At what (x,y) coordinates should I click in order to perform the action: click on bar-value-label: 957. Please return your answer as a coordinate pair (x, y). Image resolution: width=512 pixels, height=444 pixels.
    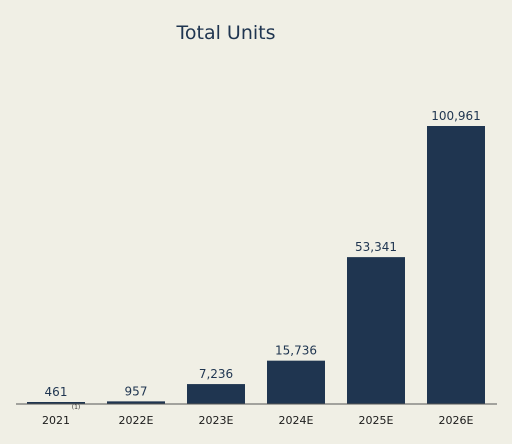
    Looking at the image, I should click on (136, 391).